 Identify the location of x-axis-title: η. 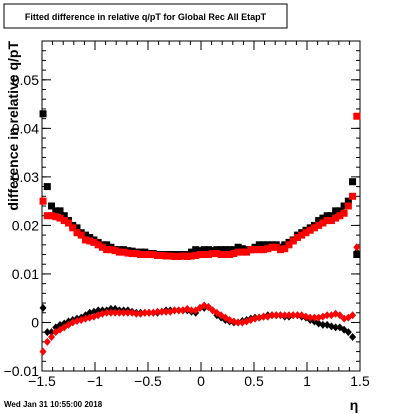
(354, 405).